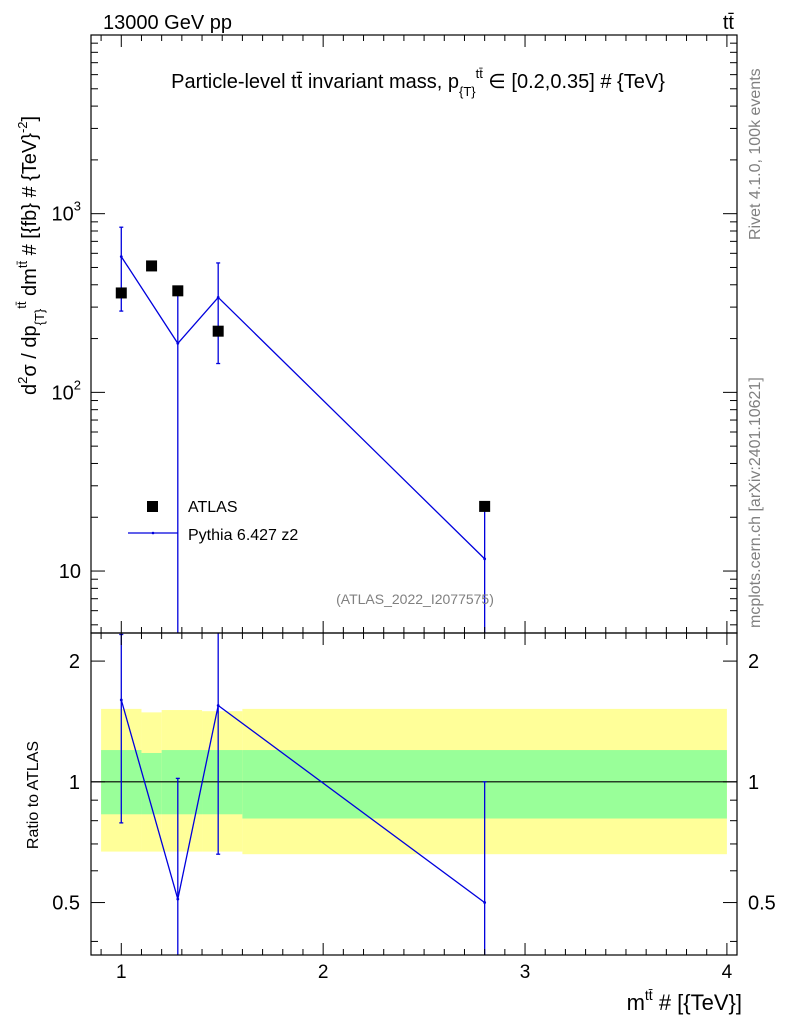 This screenshot has height=1024, width=786. Describe the element at coordinates (323, 972) in the screenshot. I see `x-tick-label-1: 2` at that location.